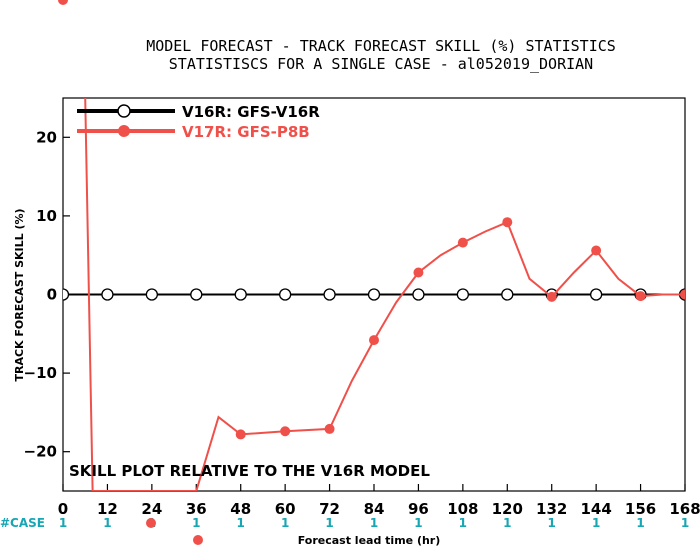 The height and width of the screenshot is (549, 700). What do you see at coordinates (107, 509) in the screenshot?
I see `x-tick-label: 12` at bounding box center [107, 509].